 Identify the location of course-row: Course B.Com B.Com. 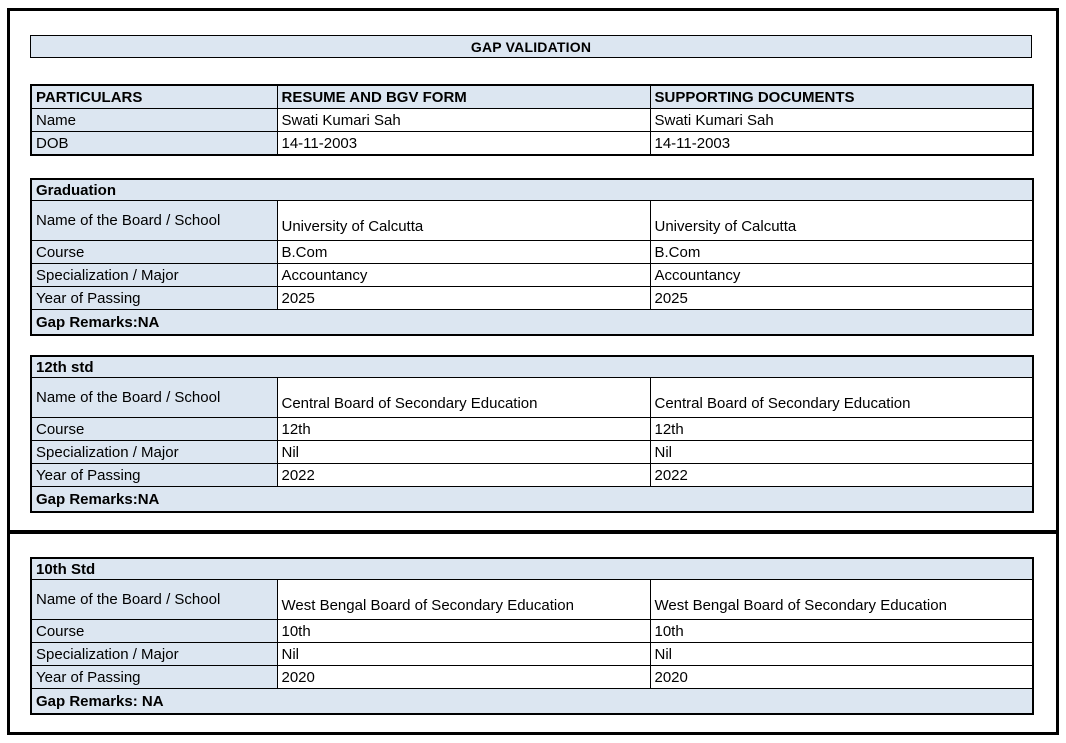
(532, 252).